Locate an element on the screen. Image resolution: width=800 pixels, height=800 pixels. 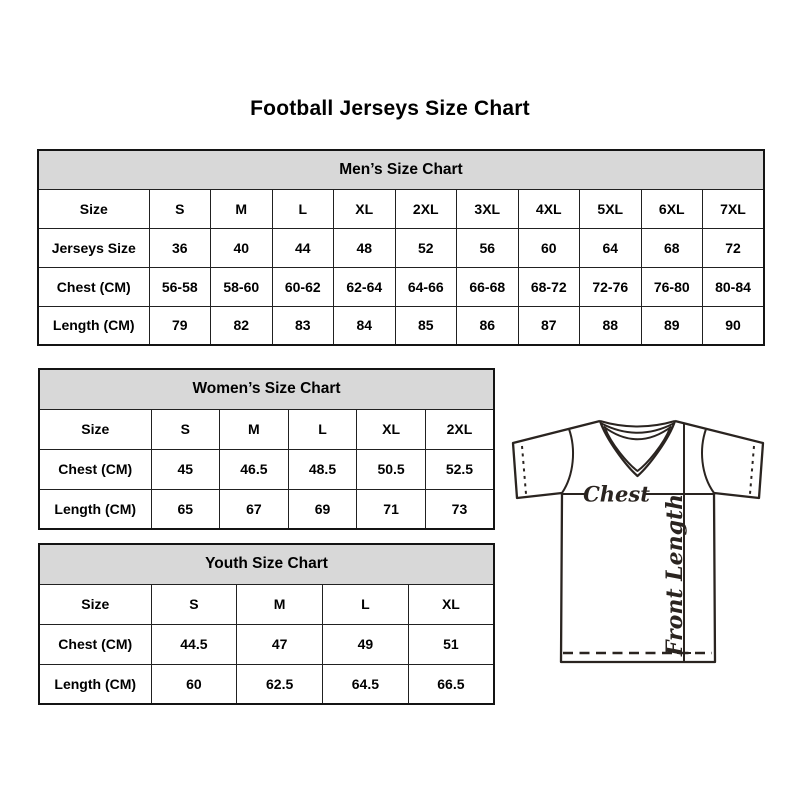
collar-back-arc-inner is located at coordinates (637, 433).